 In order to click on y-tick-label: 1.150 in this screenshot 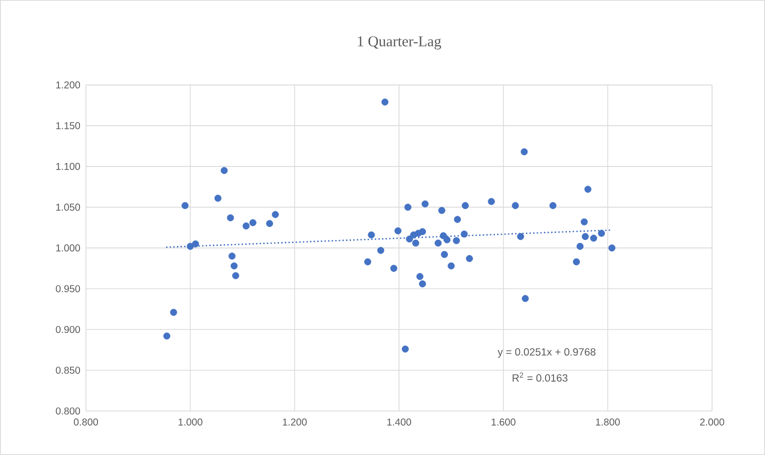, I will do `click(68, 126)`.